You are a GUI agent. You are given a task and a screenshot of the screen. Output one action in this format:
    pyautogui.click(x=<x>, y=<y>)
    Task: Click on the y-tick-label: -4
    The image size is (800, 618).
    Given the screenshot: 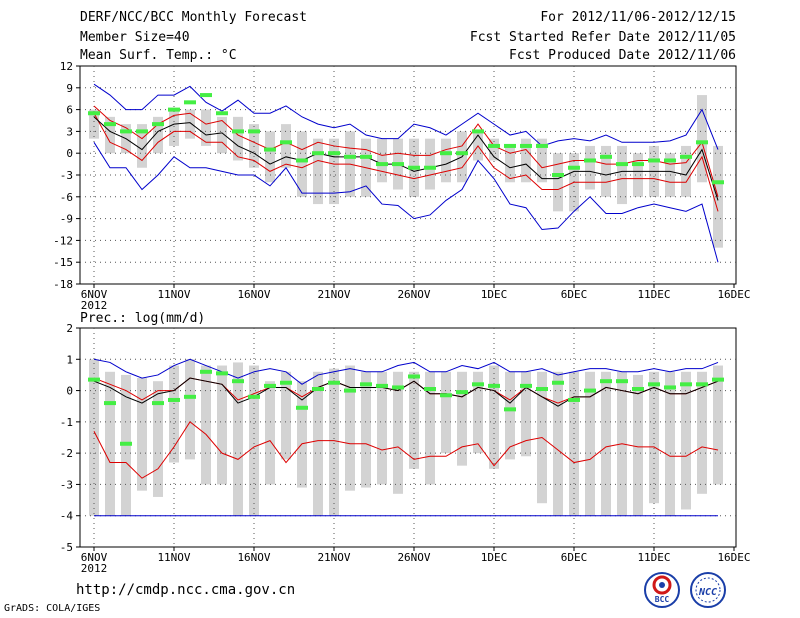 What is the action you would take?
    pyautogui.click(x=67, y=516)
    